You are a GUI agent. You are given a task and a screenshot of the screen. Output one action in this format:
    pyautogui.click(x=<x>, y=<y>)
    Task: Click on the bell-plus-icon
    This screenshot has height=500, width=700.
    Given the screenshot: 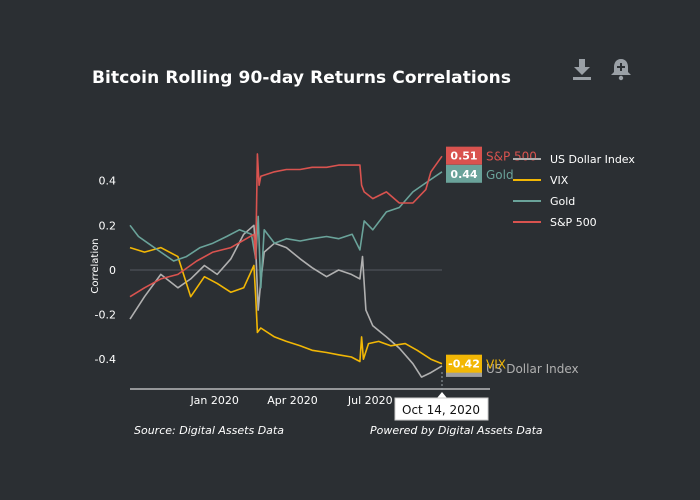 What is the action you would take?
    pyautogui.click(x=621, y=70)
    